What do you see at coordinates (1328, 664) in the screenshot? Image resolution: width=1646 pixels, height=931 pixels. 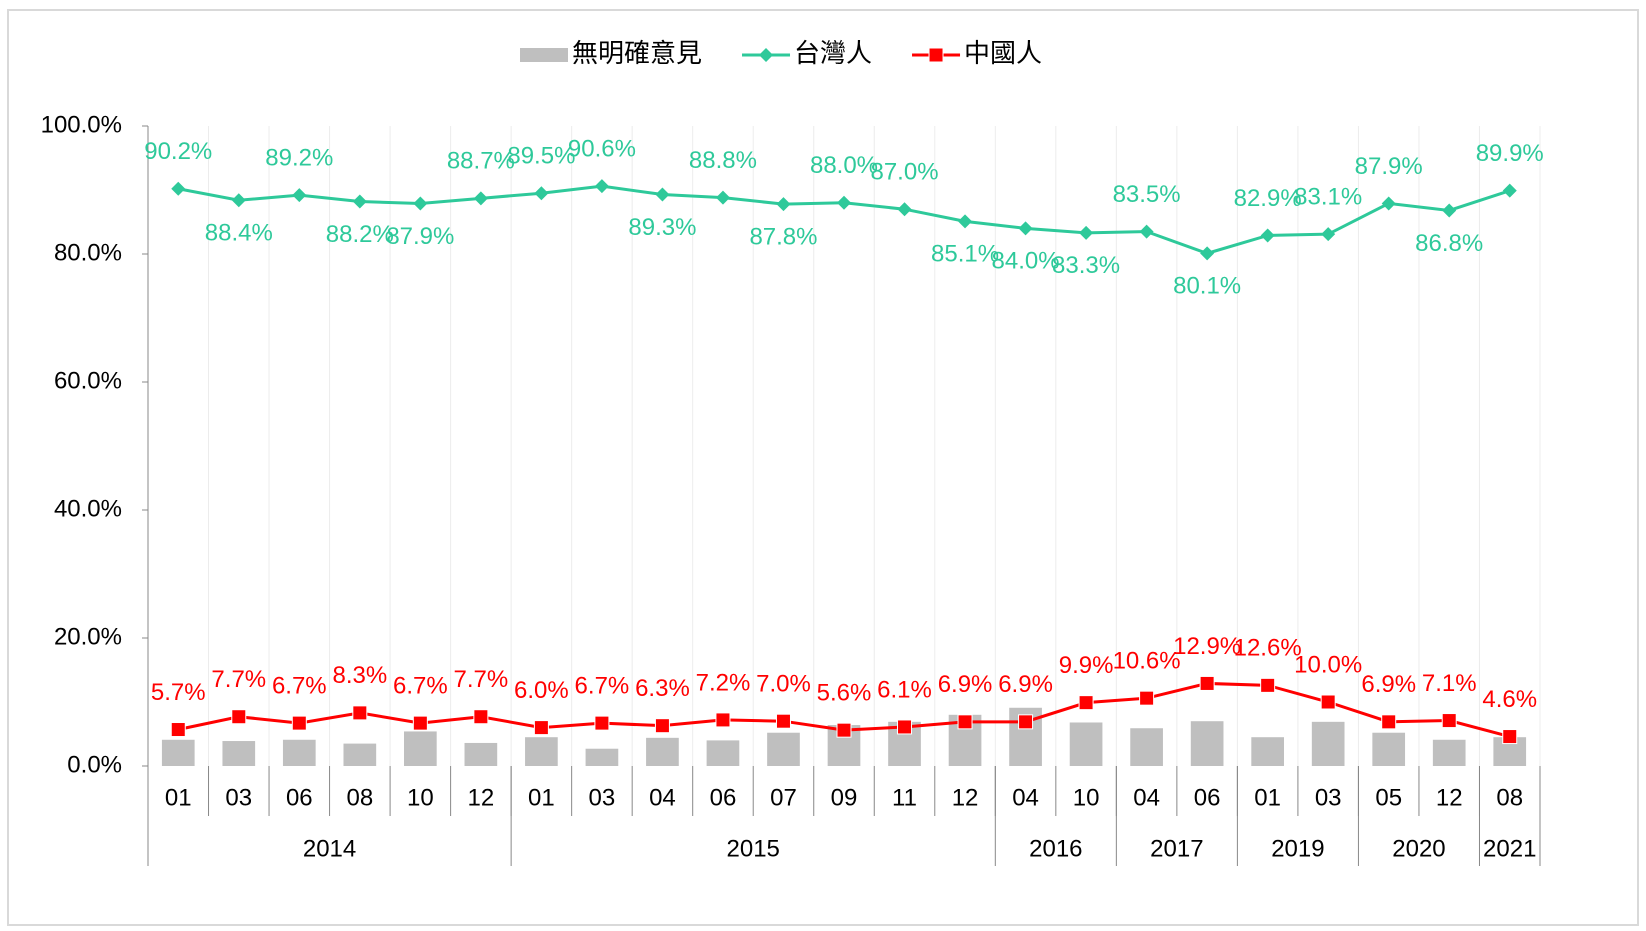 I see `data-label: 10.0%` at bounding box center [1328, 664].